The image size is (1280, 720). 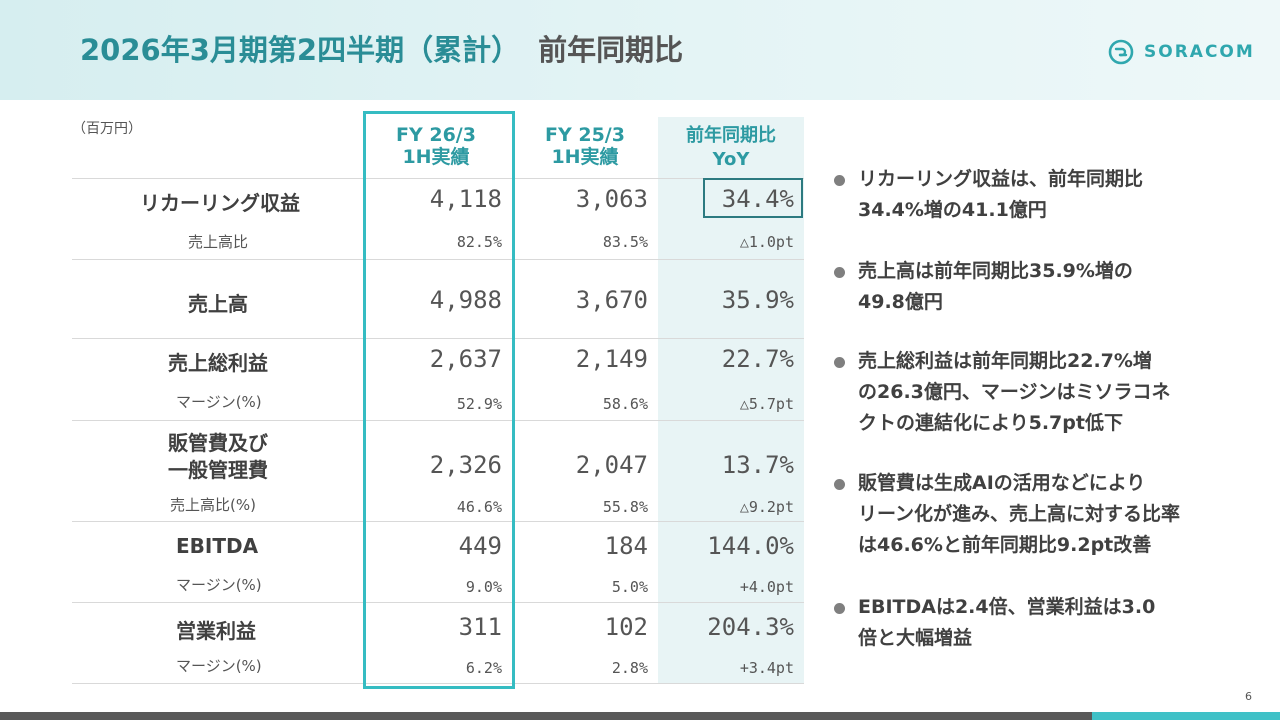 What do you see at coordinates (1005, 545) in the screenshot?
I see `bullet-line: は46.6%と前年同期比9.2pt改善` at bounding box center [1005, 545].